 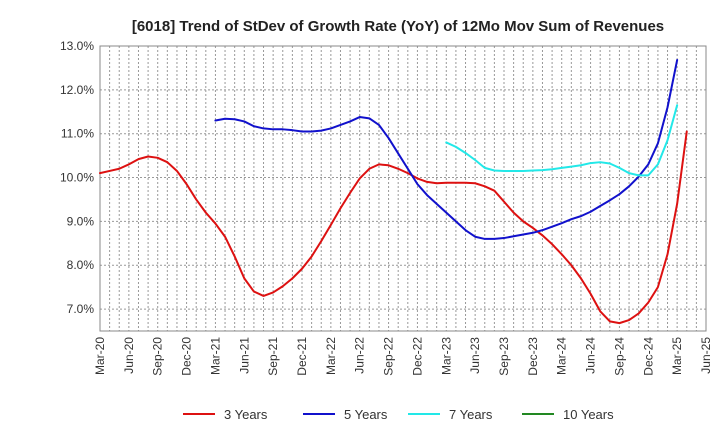 I want to click on x-tick-label: Dec-22, so click(x=417, y=356).